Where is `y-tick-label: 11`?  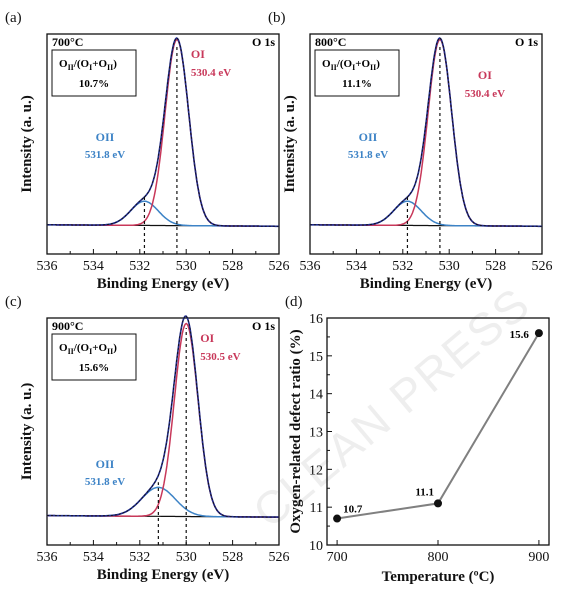 y-tick-label: 11 is located at coordinates (316, 508).